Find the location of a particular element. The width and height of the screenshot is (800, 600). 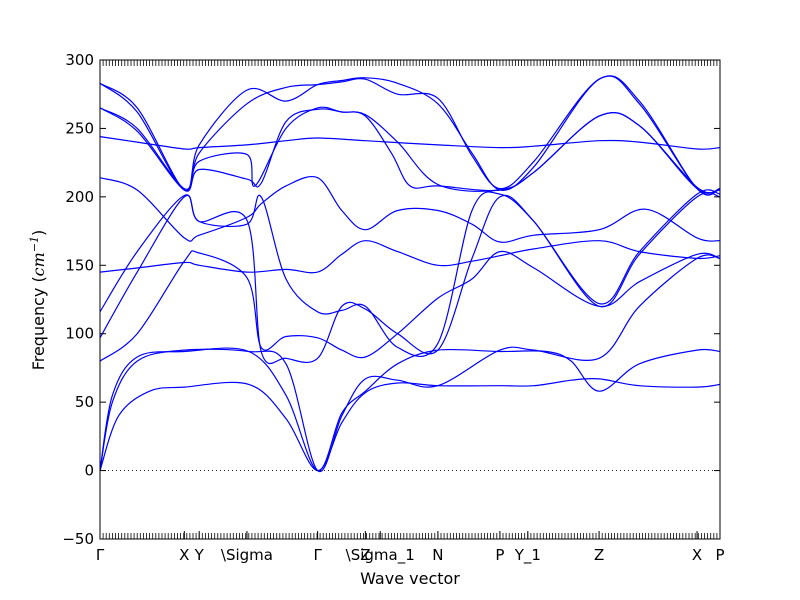

y-axis-label-exponent: −1 is located at coordinates (34, 244).